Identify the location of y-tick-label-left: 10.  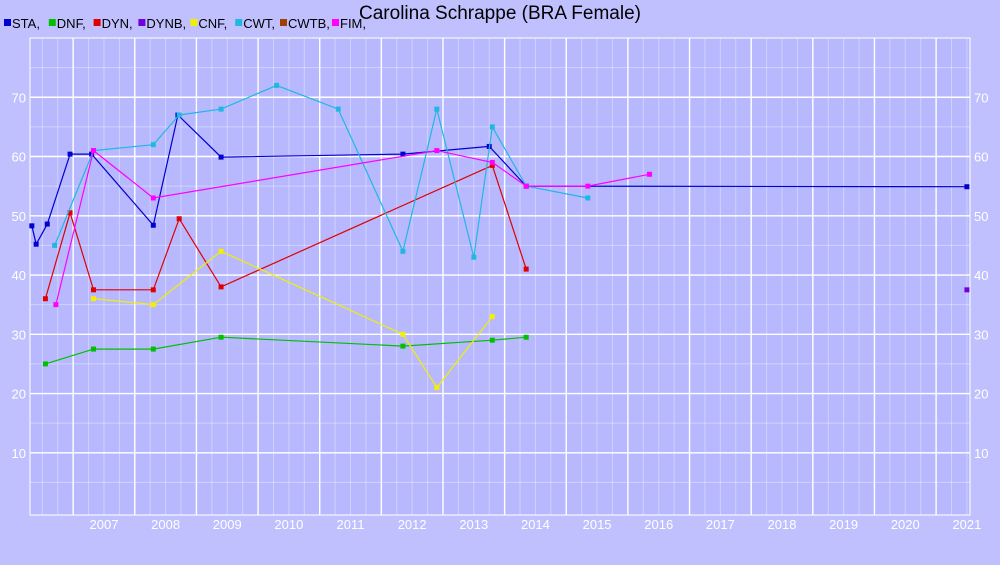
(19, 453).